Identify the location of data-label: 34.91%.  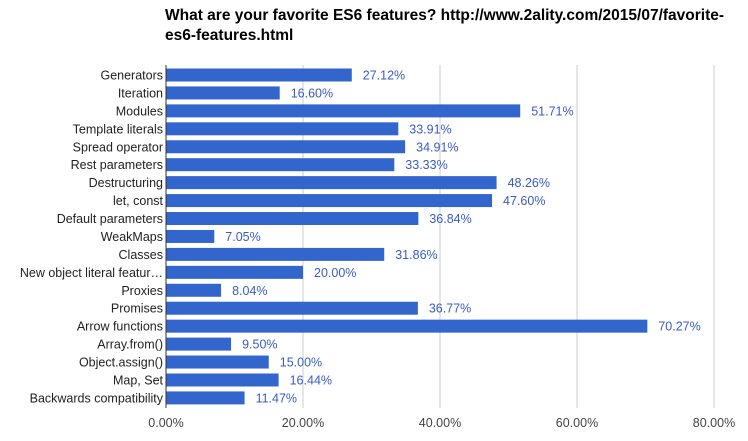
(437, 147).